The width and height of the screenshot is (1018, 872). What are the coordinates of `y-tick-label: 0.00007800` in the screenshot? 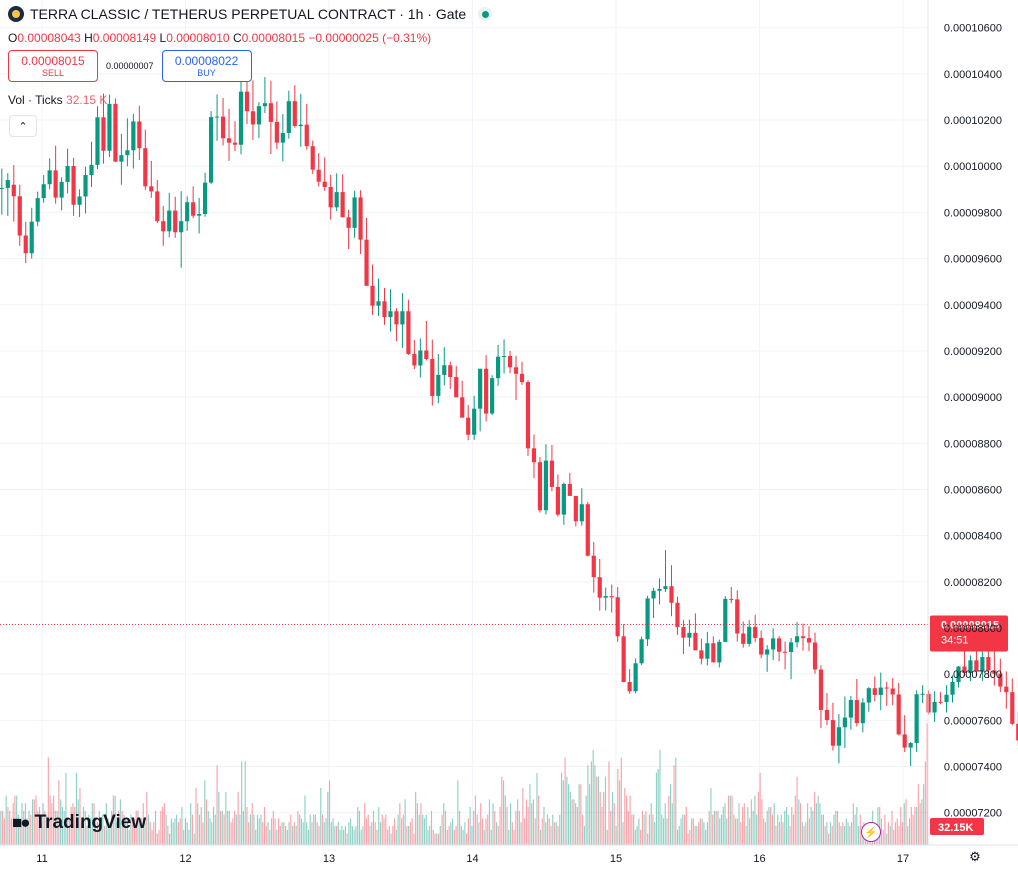 It's located at (973, 675).